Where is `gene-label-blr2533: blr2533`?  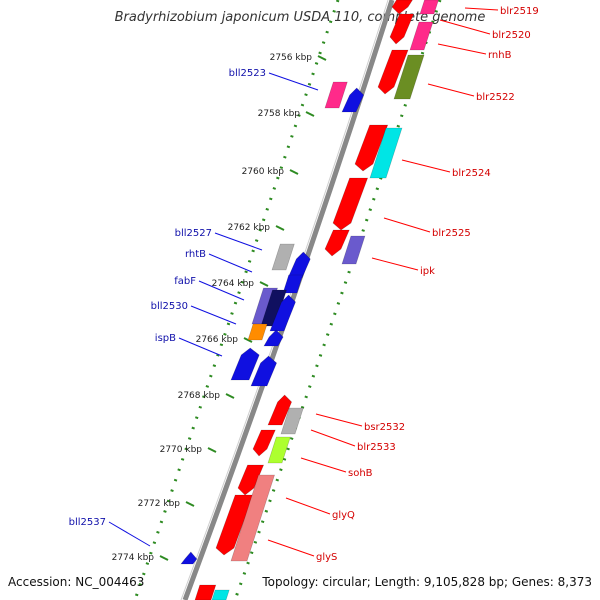
gene-label-blr2533: blr2533 is located at coordinates (376, 447).